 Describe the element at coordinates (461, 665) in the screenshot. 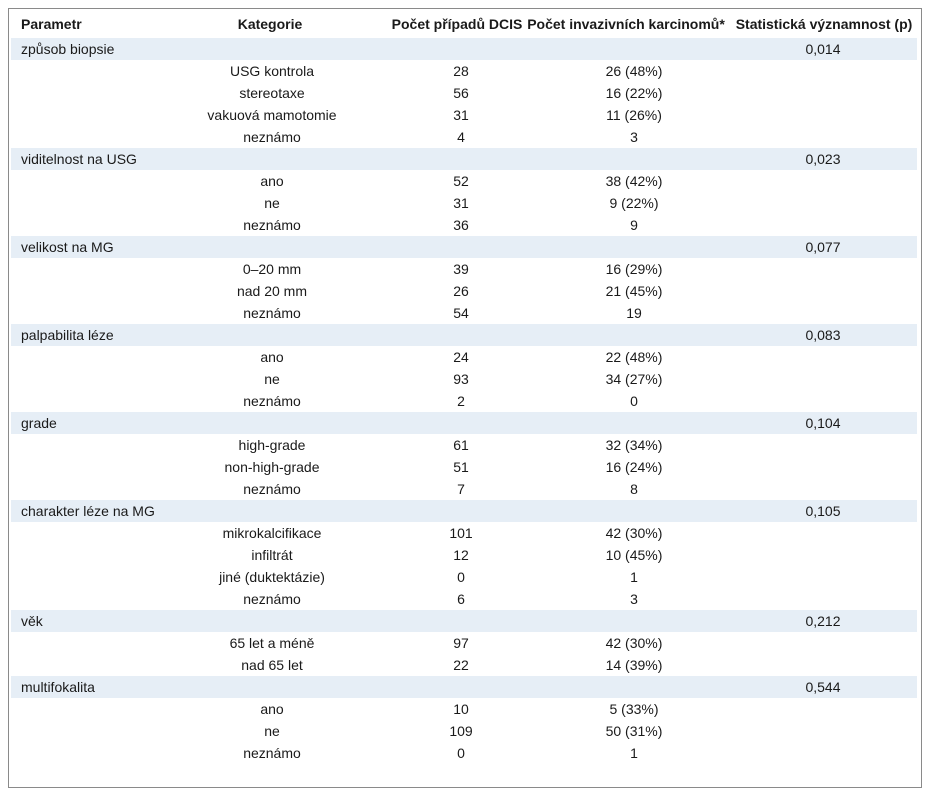

I see `dcis-count-cell: 22` at that location.